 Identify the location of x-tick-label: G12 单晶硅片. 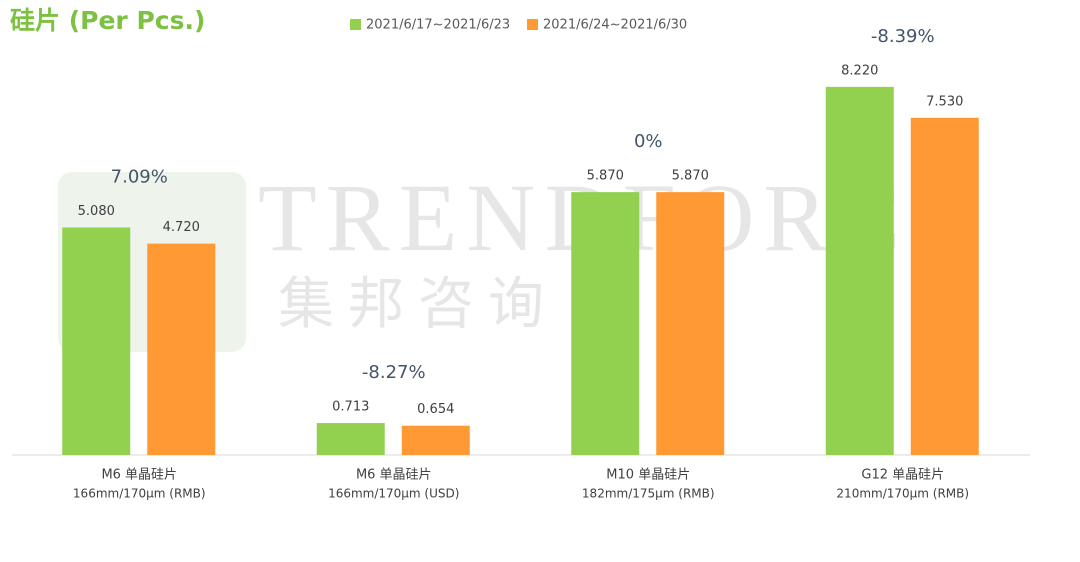
(902, 475).